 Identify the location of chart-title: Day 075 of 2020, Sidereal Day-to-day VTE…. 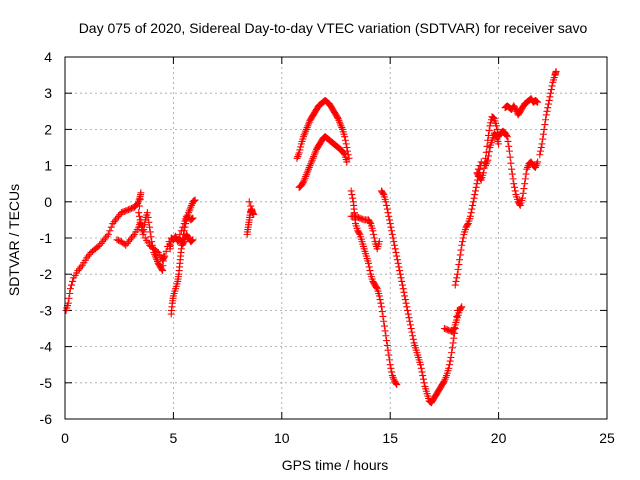
(333, 28).